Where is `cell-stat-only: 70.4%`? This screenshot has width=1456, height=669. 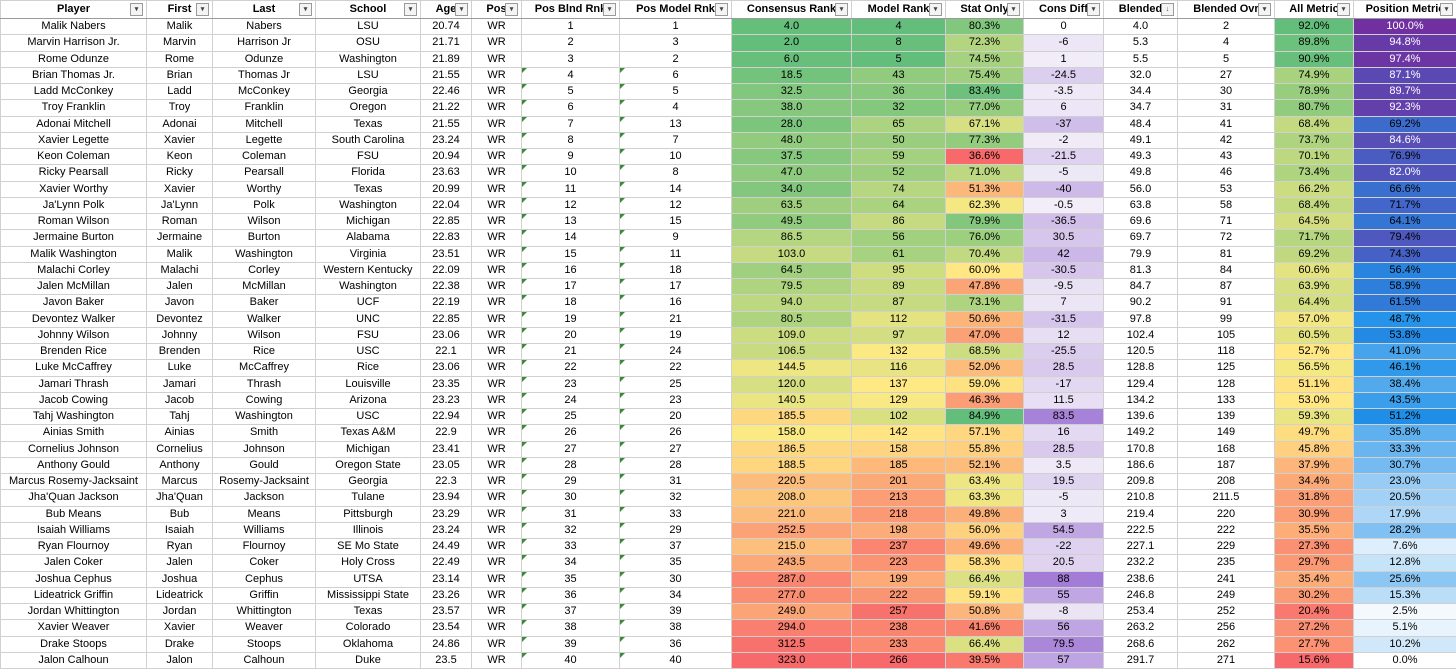
cell-stat-only: 70.4% is located at coordinates (984, 254).